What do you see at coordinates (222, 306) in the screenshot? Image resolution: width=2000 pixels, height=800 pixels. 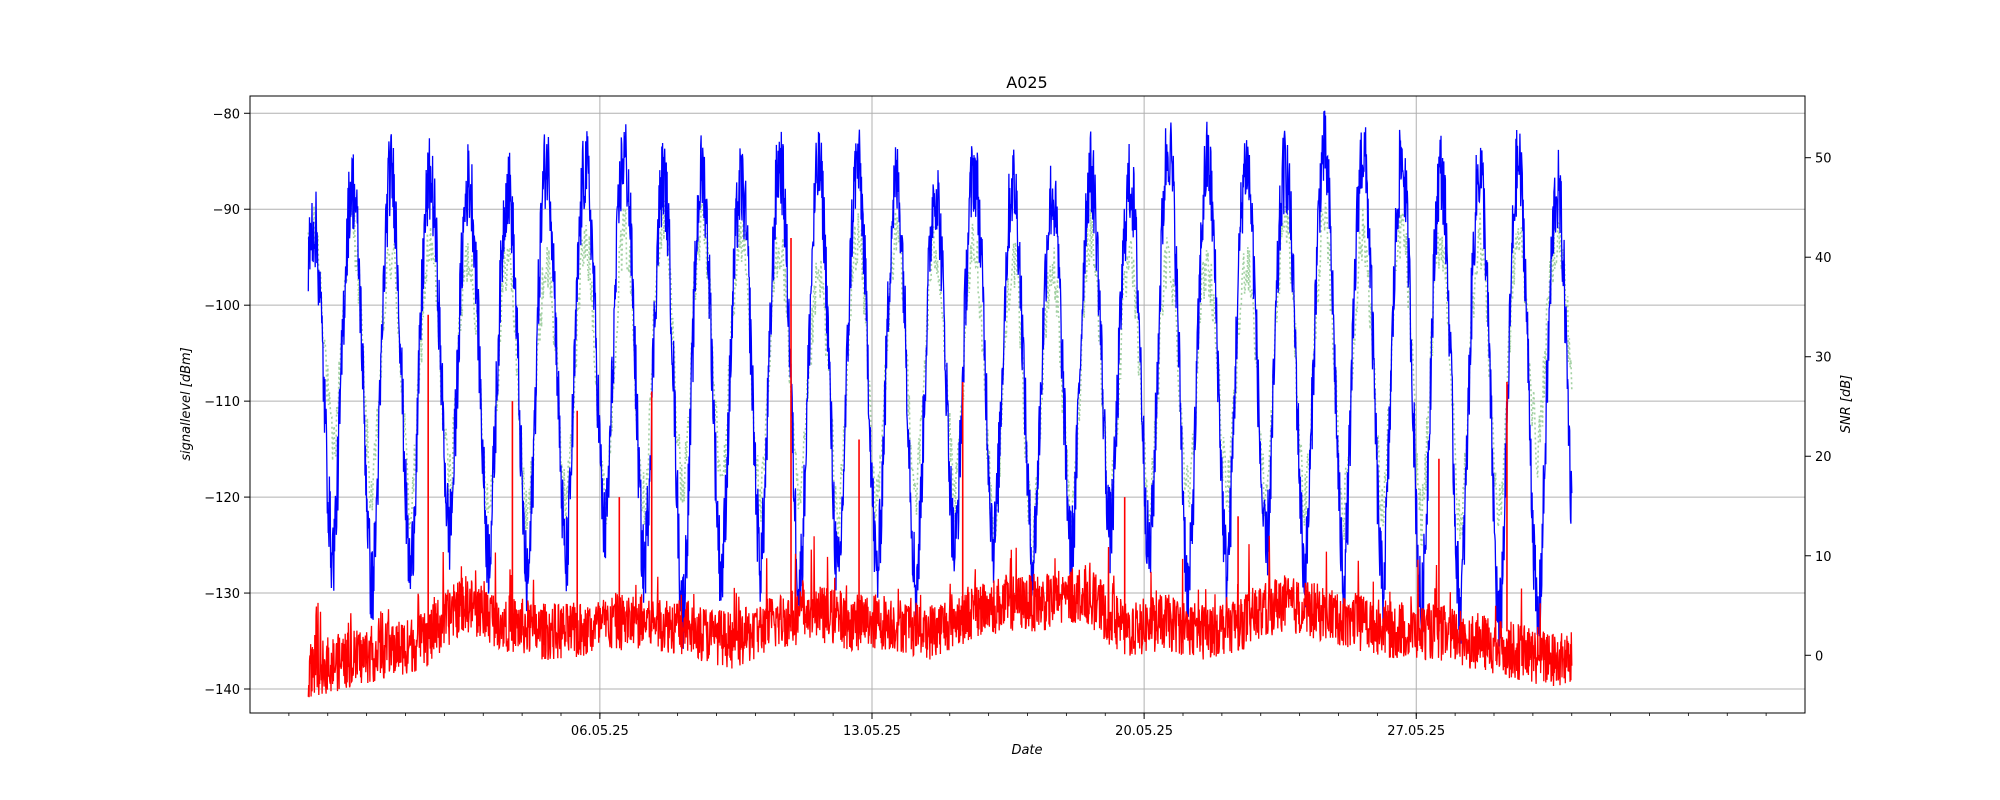 I see `y-left-tick-label: −100` at bounding box center [222, 306].